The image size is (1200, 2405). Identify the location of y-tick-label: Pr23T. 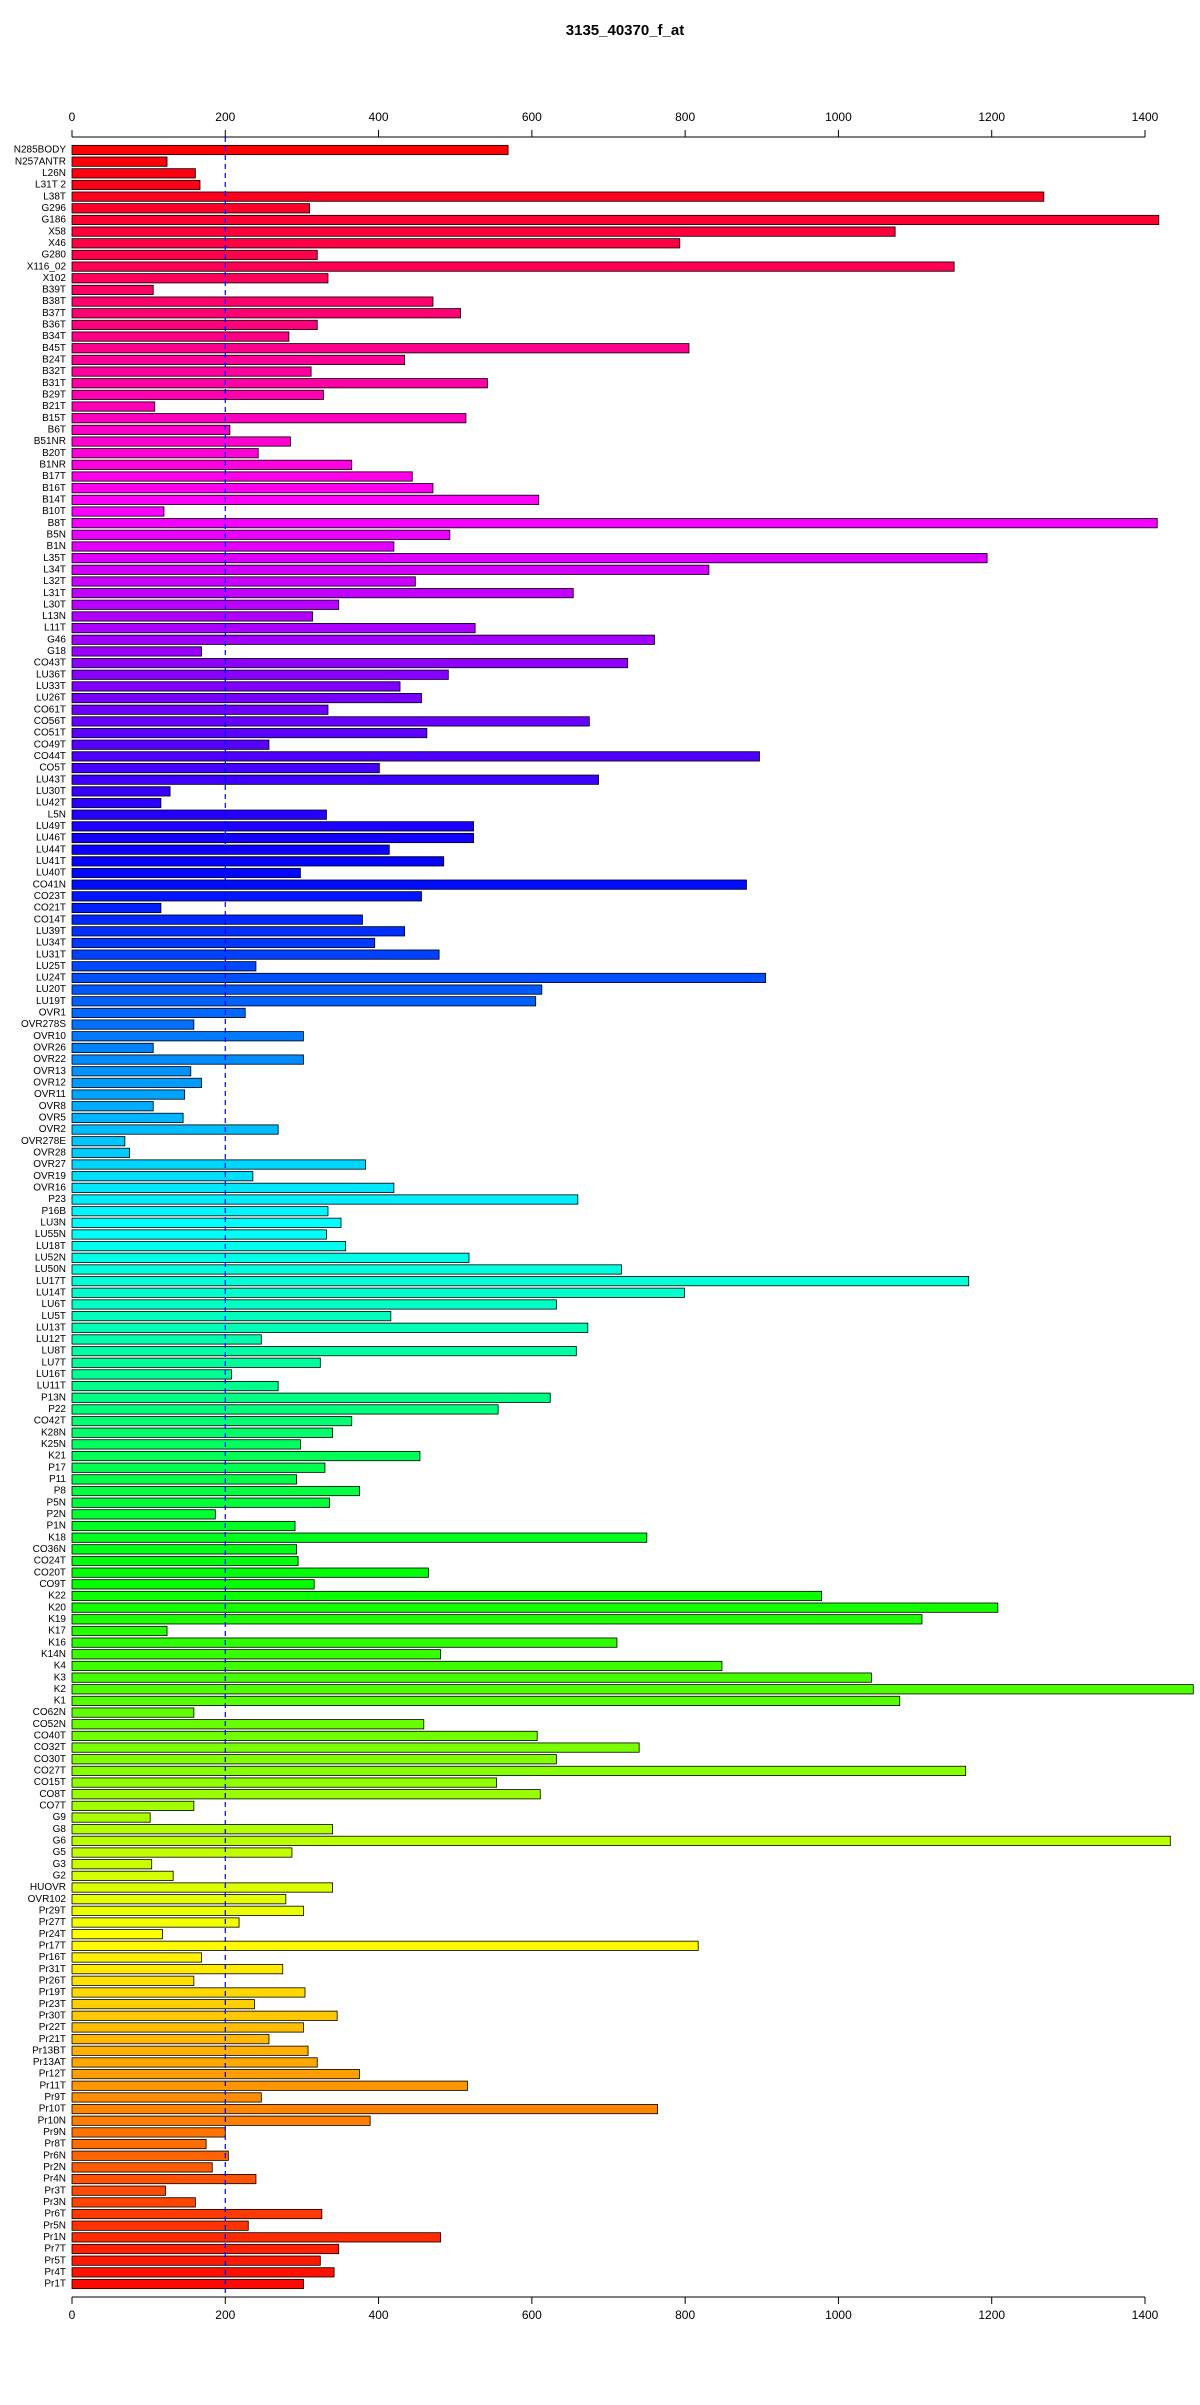
(52, 2004).